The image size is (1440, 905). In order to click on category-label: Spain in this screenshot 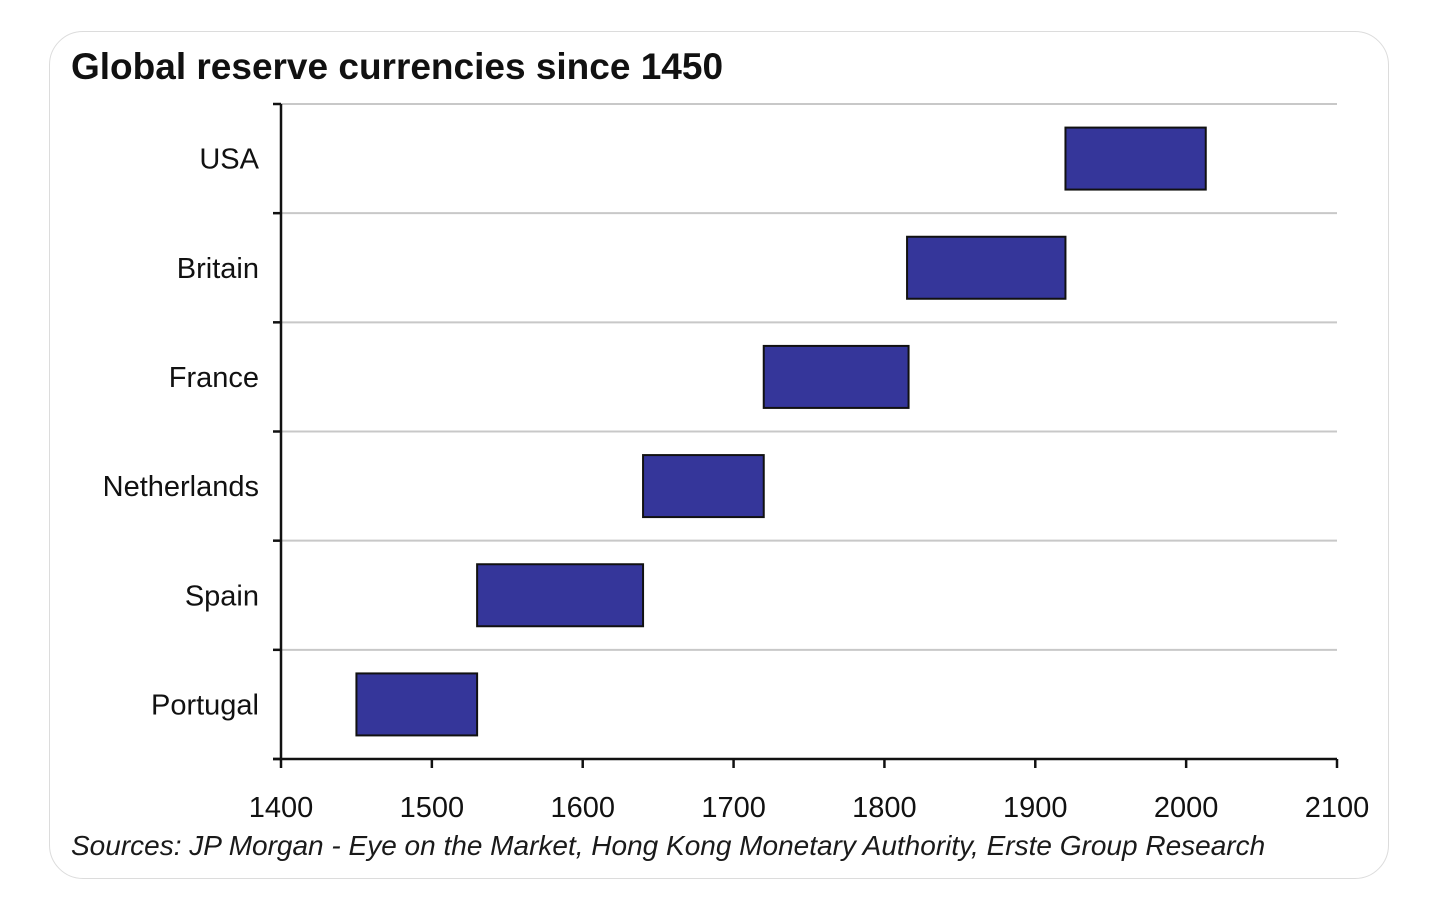, I will do `click(222, 596)`.